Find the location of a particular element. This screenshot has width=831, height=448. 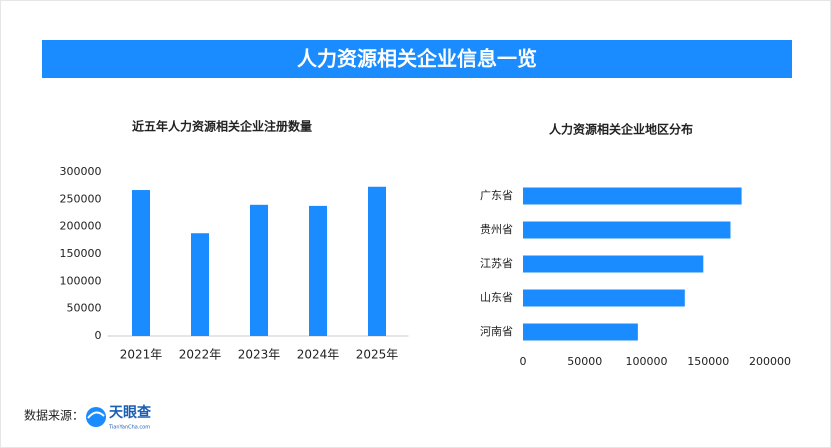

x-tick-label: 2021年 is located at coordinates (141, 355).